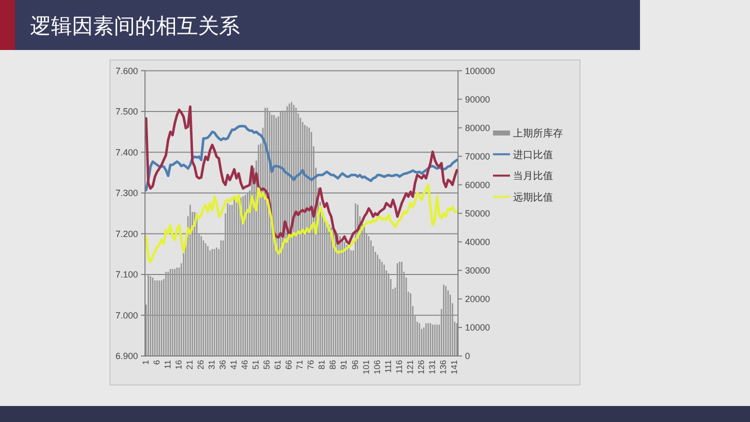 Image resolution: width=750 pixels, height=422 pixels. I want to click on y-tick-label: 7.200, so click(126, 233).